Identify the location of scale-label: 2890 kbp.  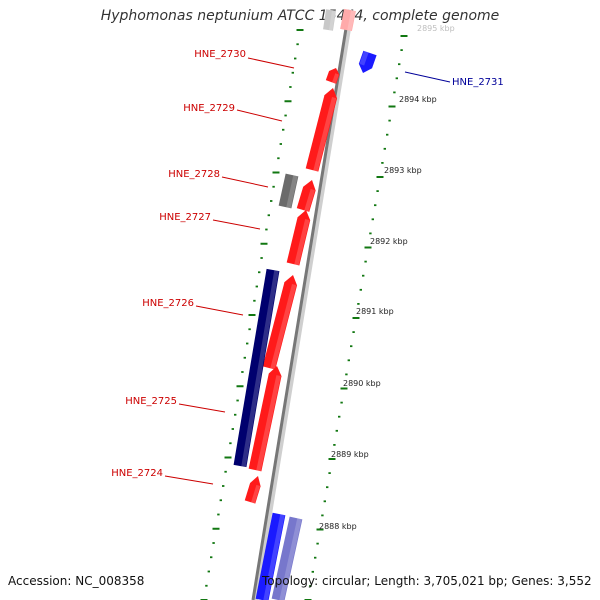
(362, 383).